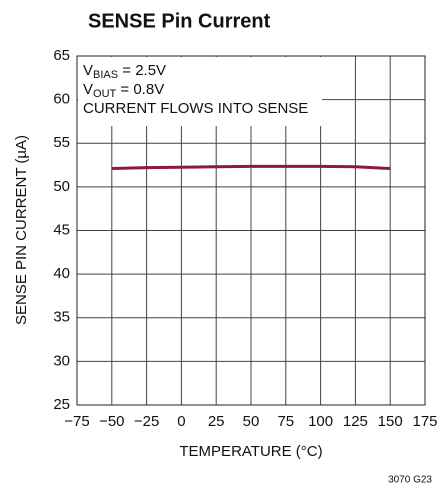 This screenshot has width=443, height=489. I want to click on data-line, so click(251, 167).